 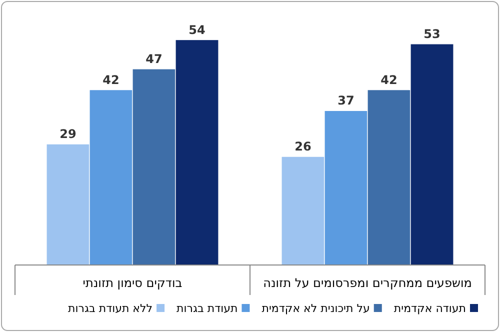 I want to click on data-label: 53, so click(x=432, y=33).